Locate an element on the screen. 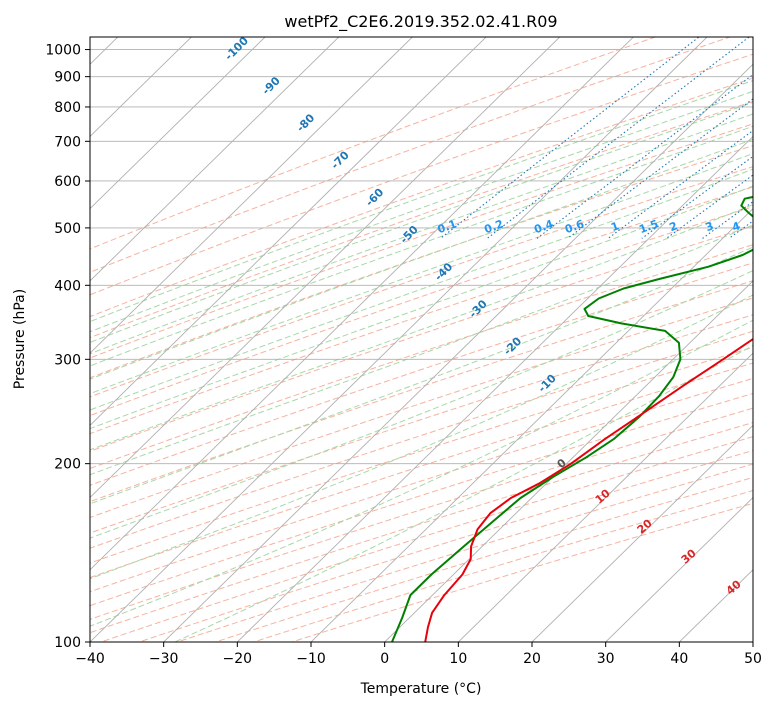 This screenshot has width=775, height=708. mixing-ratio-label-0p6: 0.6 is located at coordinates (574, 226).